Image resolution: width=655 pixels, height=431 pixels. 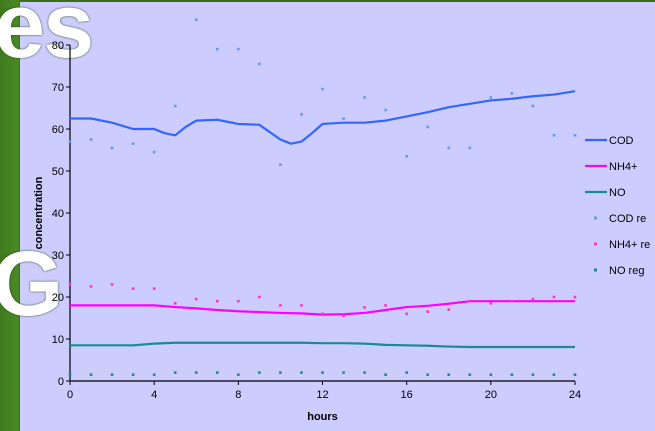 What do you see at coordinates (617, 206) in the screenshot?
I see `legend: COD NH4+ NO COD re NH4+ re NO reg` at bounding box center [617, 206].